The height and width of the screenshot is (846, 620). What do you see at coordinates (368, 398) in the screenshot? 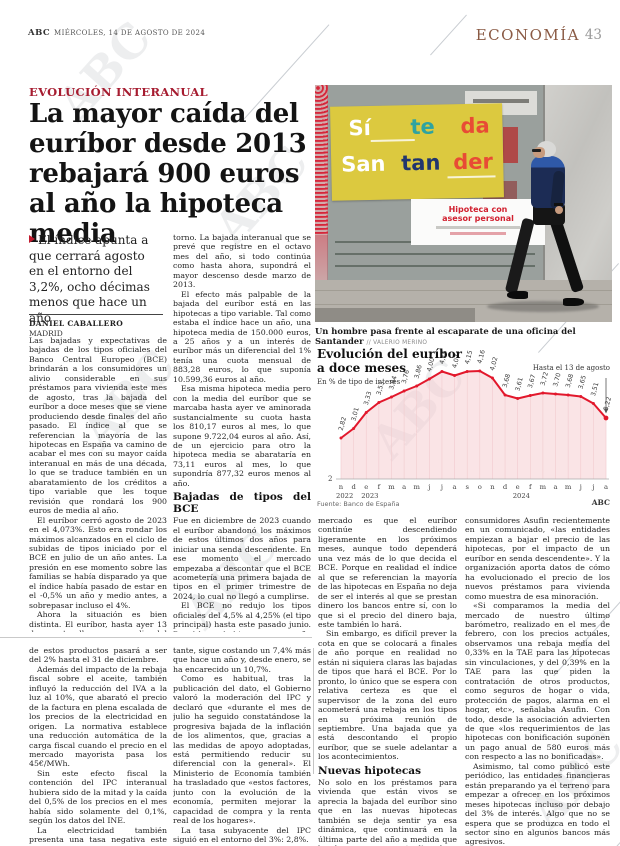
I see `svg-text: 3,33` at bounding box center [368, 398].